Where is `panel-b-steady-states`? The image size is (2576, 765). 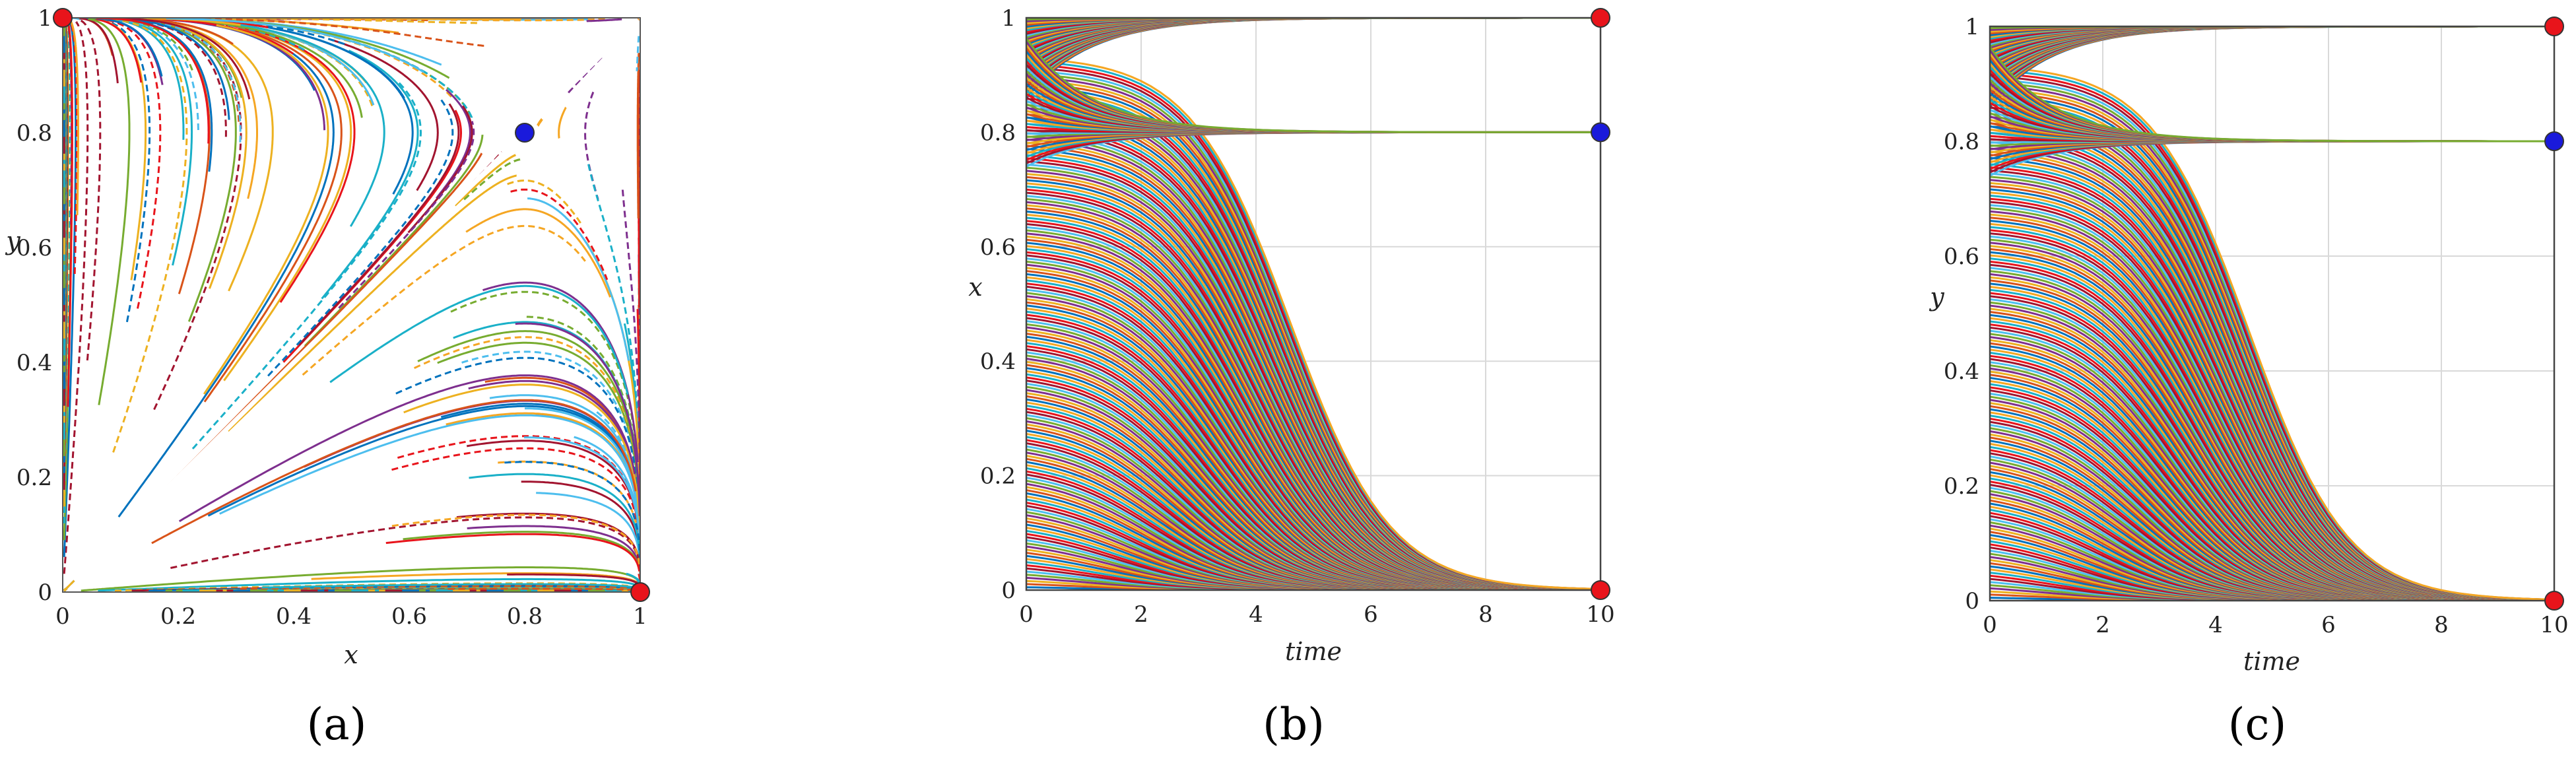 panel-b-steady-states is located at coordinates (1601, 304).